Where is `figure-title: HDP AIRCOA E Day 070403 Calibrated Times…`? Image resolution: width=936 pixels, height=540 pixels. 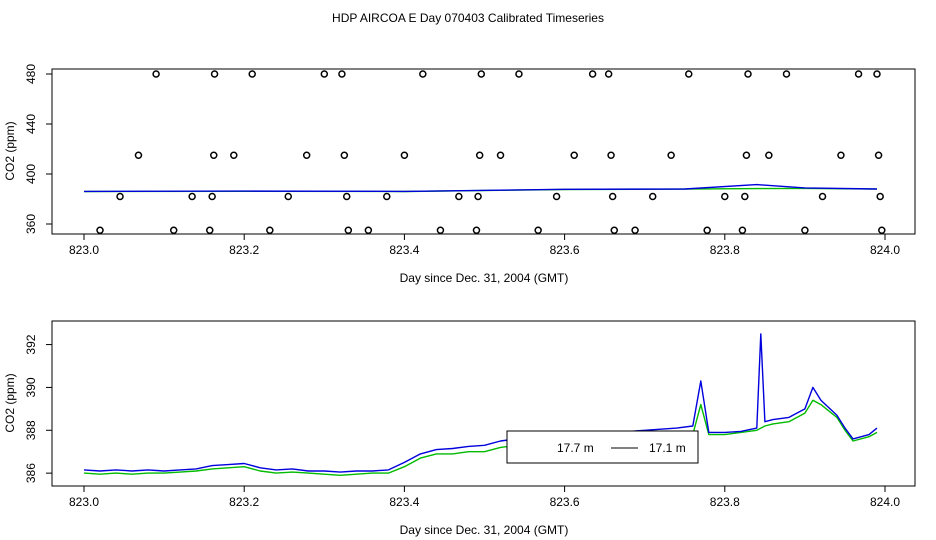 figure-title: HDP AIRCOA E Day 070403 Calibrated Times… is located at coordinates (468, 18).